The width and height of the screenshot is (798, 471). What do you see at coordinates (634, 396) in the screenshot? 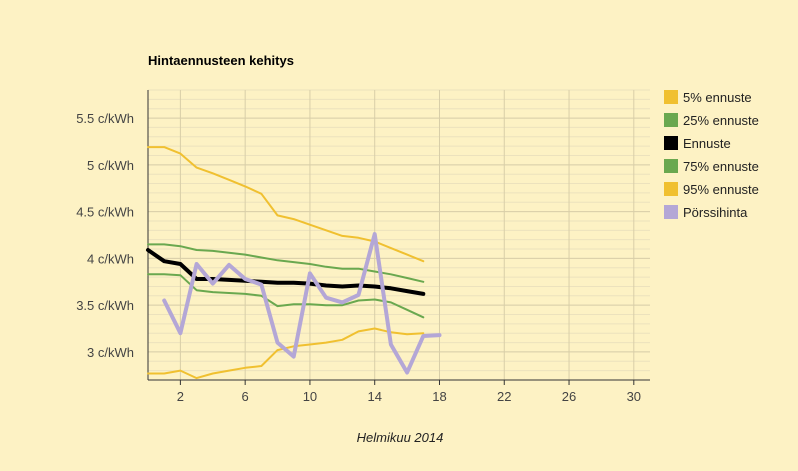
I see `x-tick-label: 30` at bounding box center [634, 396].